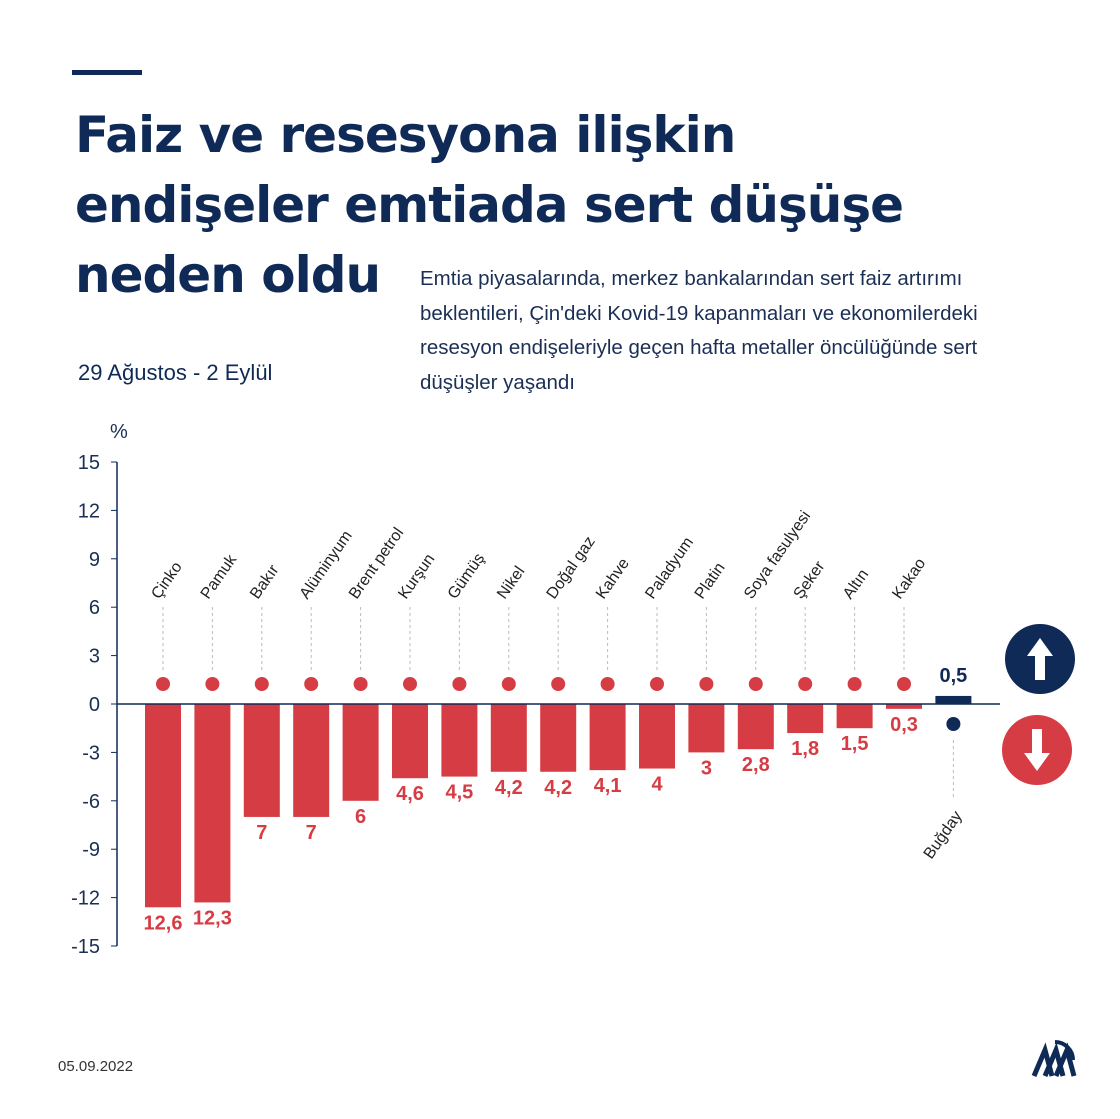  Describe the element at coordinates (953, 724) in the screenshot. I see `wheat-icon` at that location.